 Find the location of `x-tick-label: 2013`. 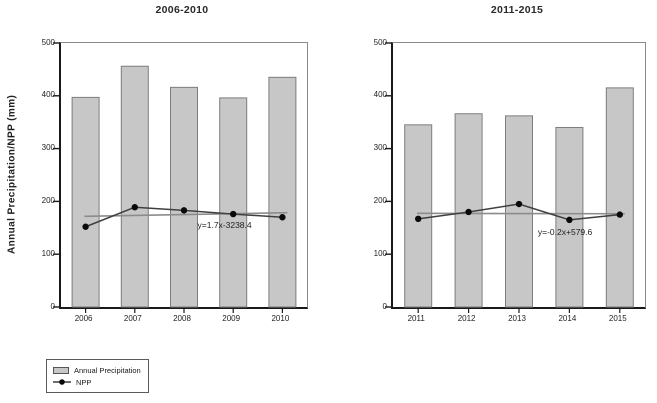

x-tick-label: 2013 is located at coordinates (517, 318).